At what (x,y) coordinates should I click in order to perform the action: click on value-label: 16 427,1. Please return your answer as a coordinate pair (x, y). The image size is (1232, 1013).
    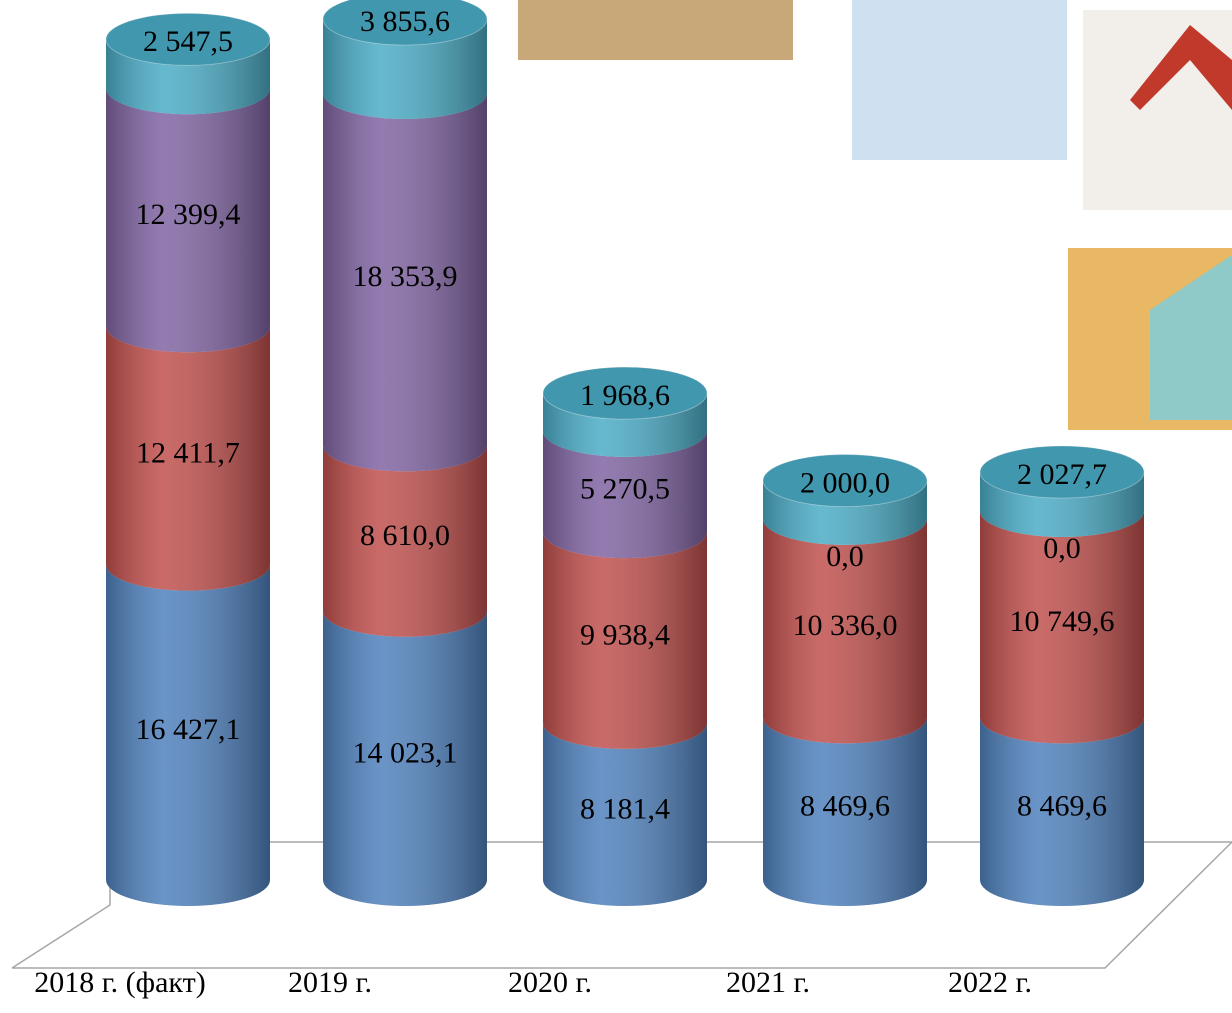
    Looking at the image, I should click on (188, 729).